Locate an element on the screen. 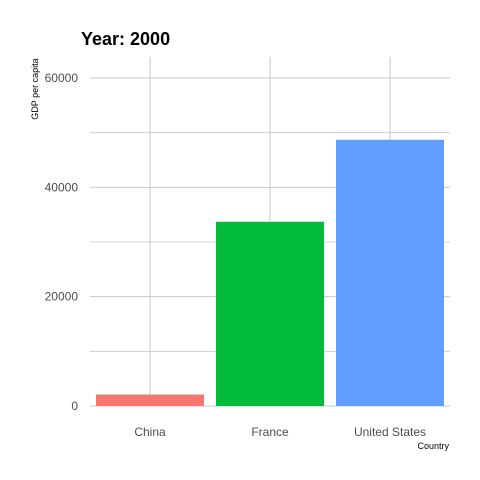 The height and width of the screenshot is (480, 480). y-tick-labels: 0 20000 40000 60000 is located at coordinates (62, 242).